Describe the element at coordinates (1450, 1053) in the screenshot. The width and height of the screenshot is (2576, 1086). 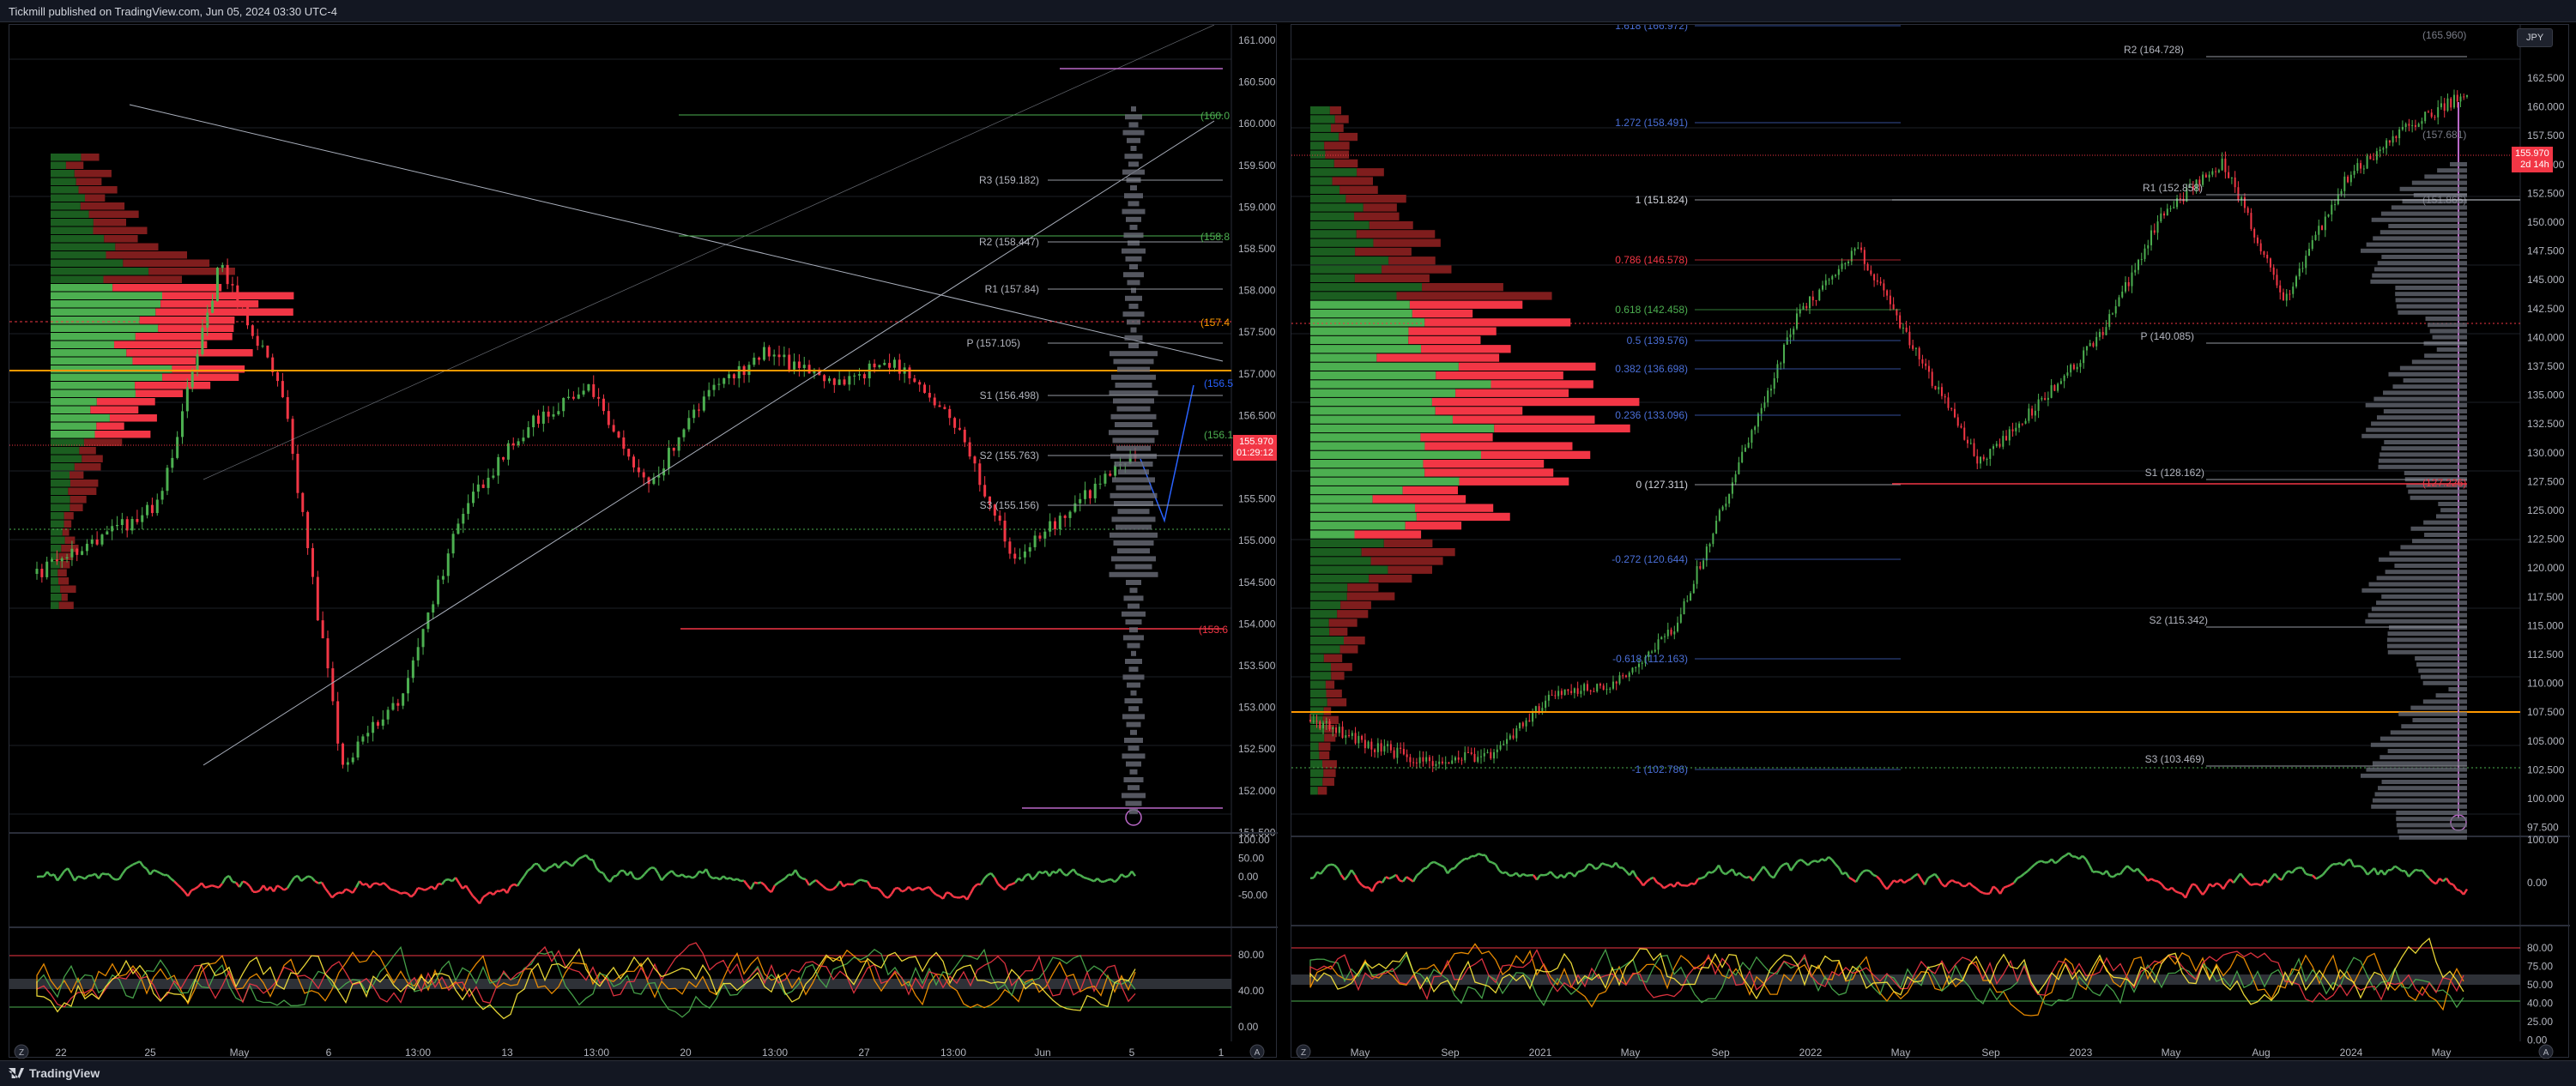
I see `time-tick-label: Sep` at that location.